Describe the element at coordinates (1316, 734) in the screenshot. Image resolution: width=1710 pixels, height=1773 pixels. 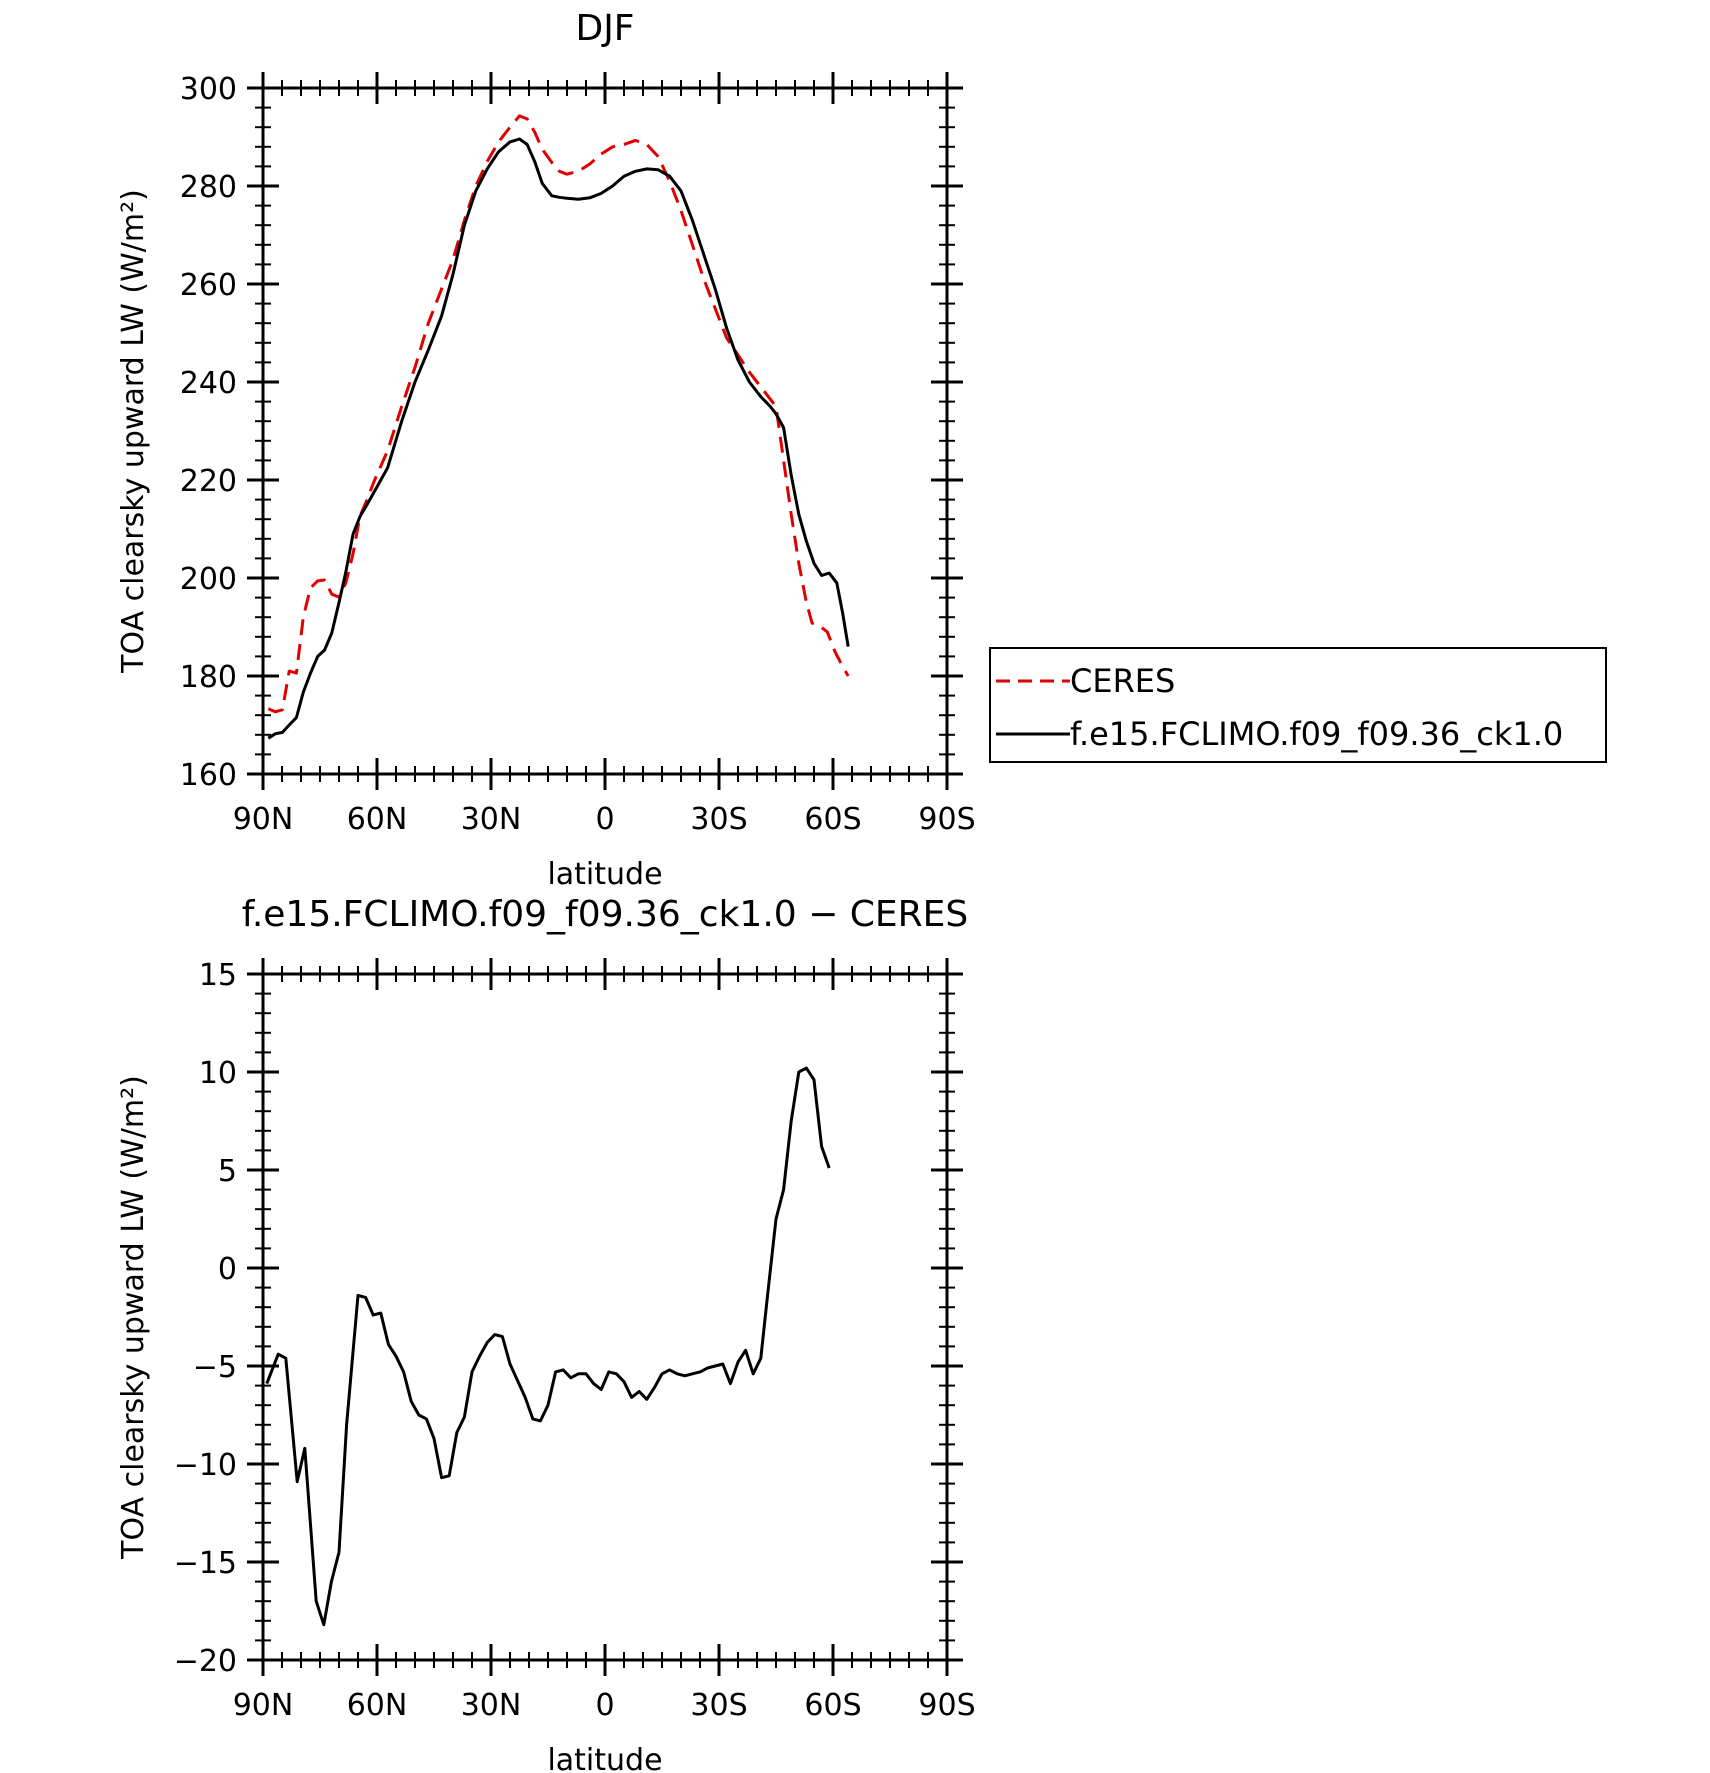
I see `legend-entry-model: f.e15.FCLIMO.f09_f09.36_ck1.0` at that location.